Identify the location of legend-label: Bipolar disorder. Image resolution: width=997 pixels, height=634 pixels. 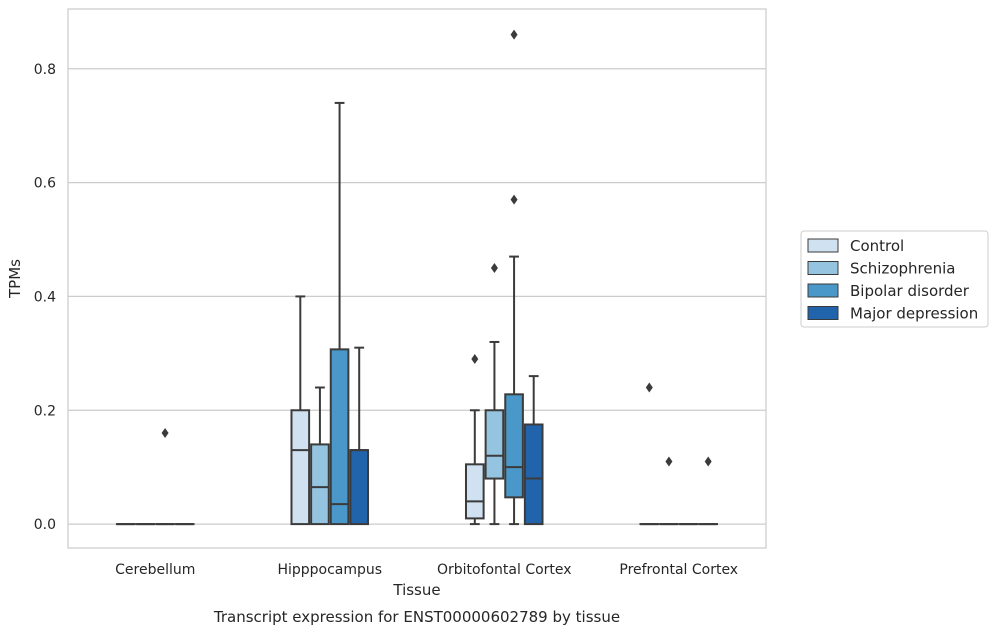
(910, 291).